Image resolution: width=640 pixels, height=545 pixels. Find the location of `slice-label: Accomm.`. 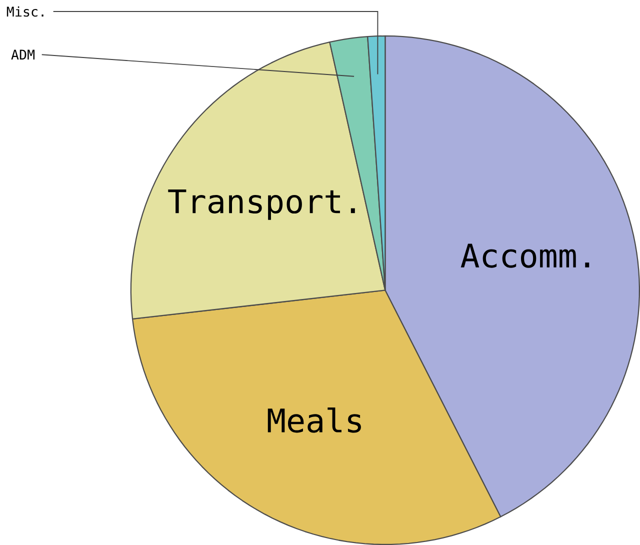

slice-label: Accomm. is located at coordinates (525, 256).